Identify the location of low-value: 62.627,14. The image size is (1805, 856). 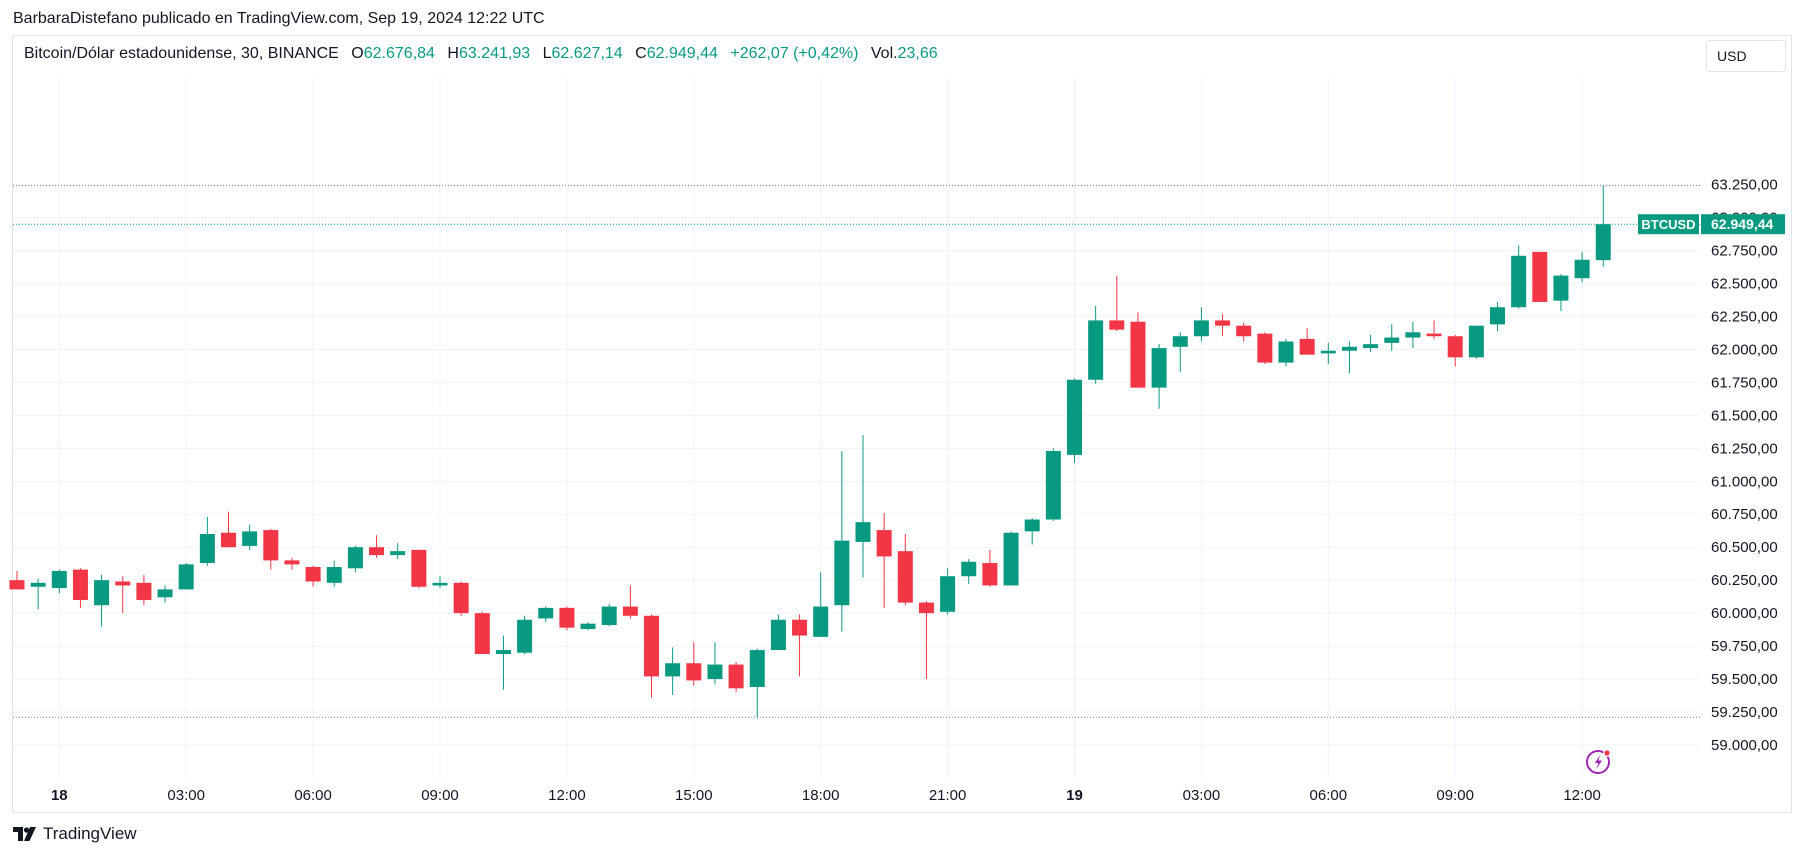
(587, 53).